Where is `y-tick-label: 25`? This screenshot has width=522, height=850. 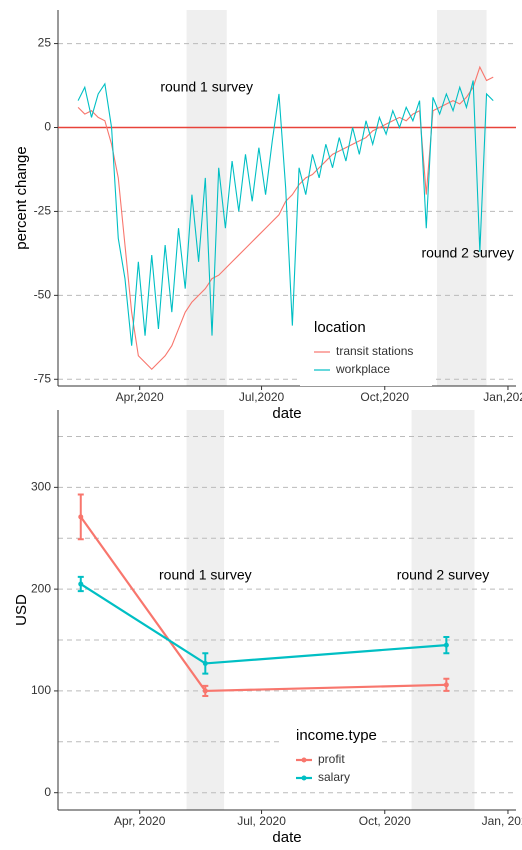 y-tick-label: 25 is located at coordinates (45, 43).